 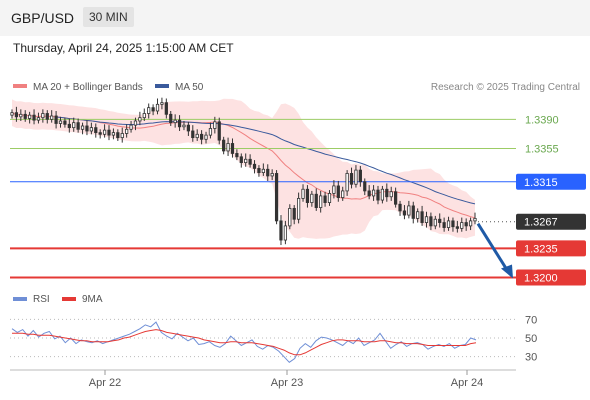 I want to click on forecast-arrow-head, so click(x=507, y=271).